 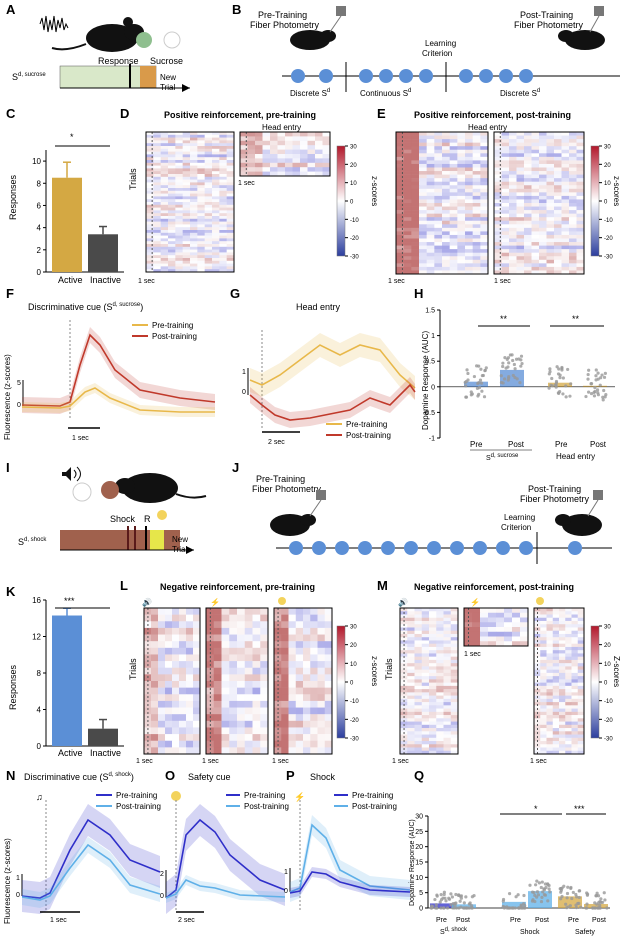 I want to click on y-tick-label: 1, so click(x=433, y=336).